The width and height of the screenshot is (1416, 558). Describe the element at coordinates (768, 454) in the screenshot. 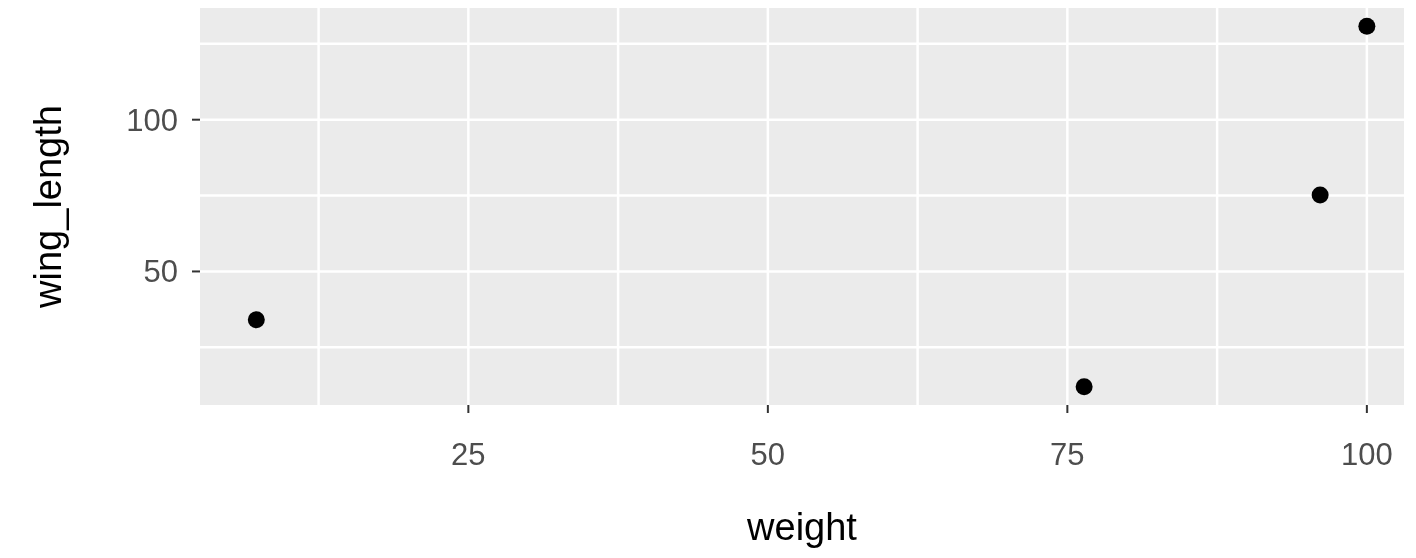

I see `x-tick-label: 50` at that location.